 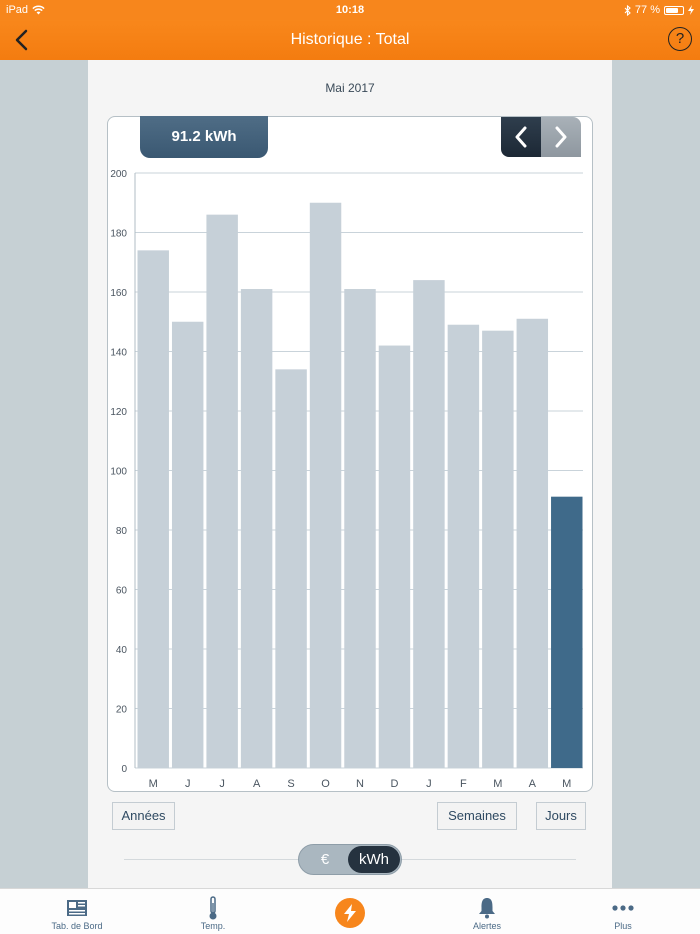 What do you see at coordinates (623, 911) in the screenshot?
I see `tab-more: Plus` at bounding box center [623, 911].